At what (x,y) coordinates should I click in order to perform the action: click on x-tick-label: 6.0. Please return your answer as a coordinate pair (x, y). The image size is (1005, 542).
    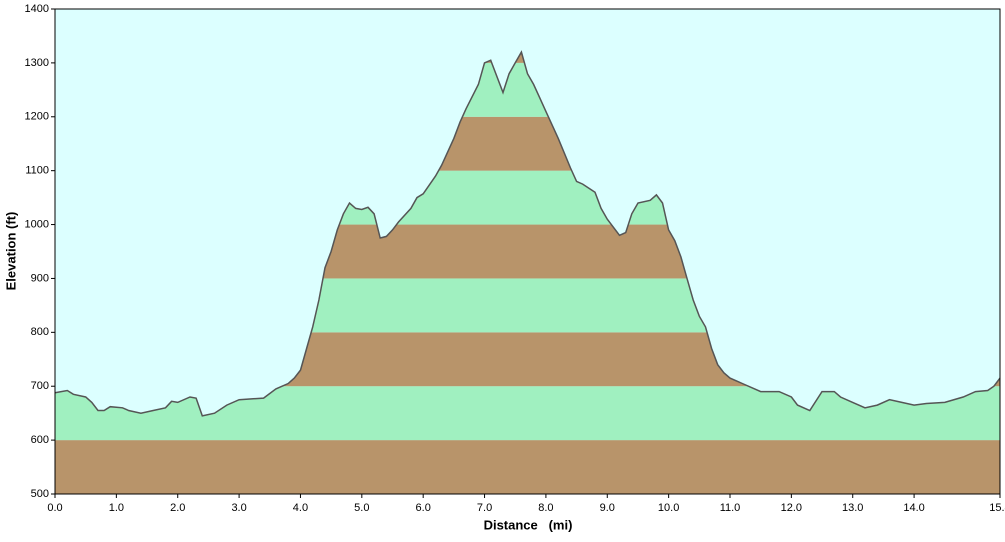
    Looking at the image, I should click on (423, 508).